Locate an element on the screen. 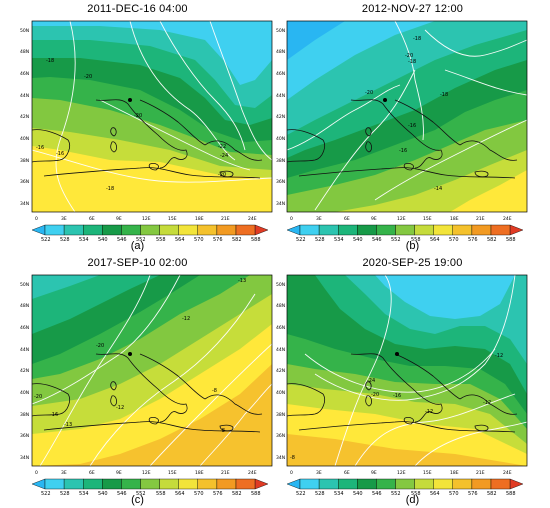  lat-ticks: 50N 48N 46N 44N 42N 40N 38N 36N 34N is located at coordinates (280, 117).